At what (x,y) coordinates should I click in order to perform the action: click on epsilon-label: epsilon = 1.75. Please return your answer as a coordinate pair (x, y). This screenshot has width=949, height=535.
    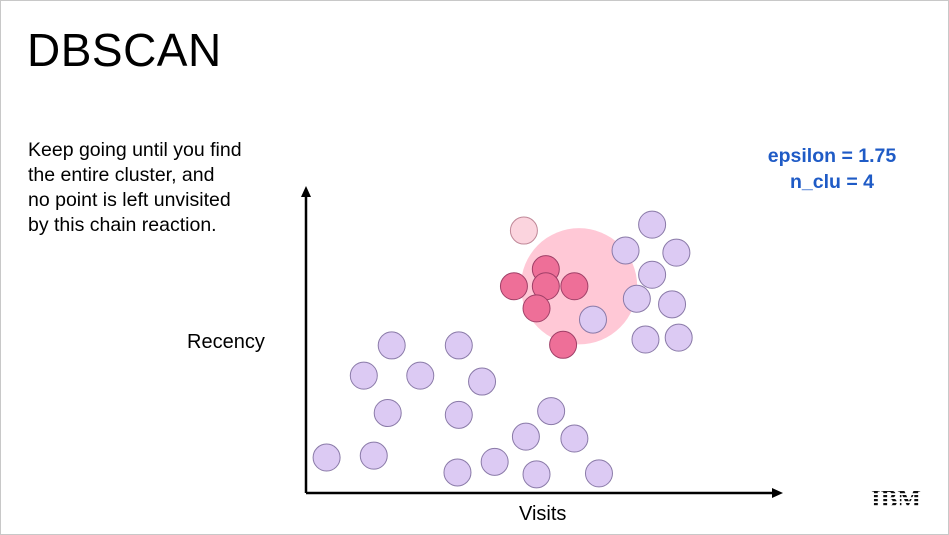
    Looking at the image, I should click on (832, 156).